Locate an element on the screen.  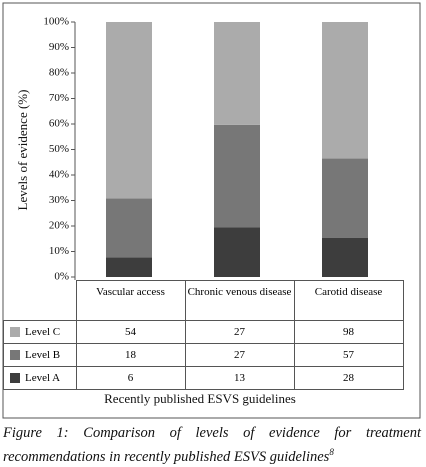
category-label: Vascular access is located at coordinates (130, 300).